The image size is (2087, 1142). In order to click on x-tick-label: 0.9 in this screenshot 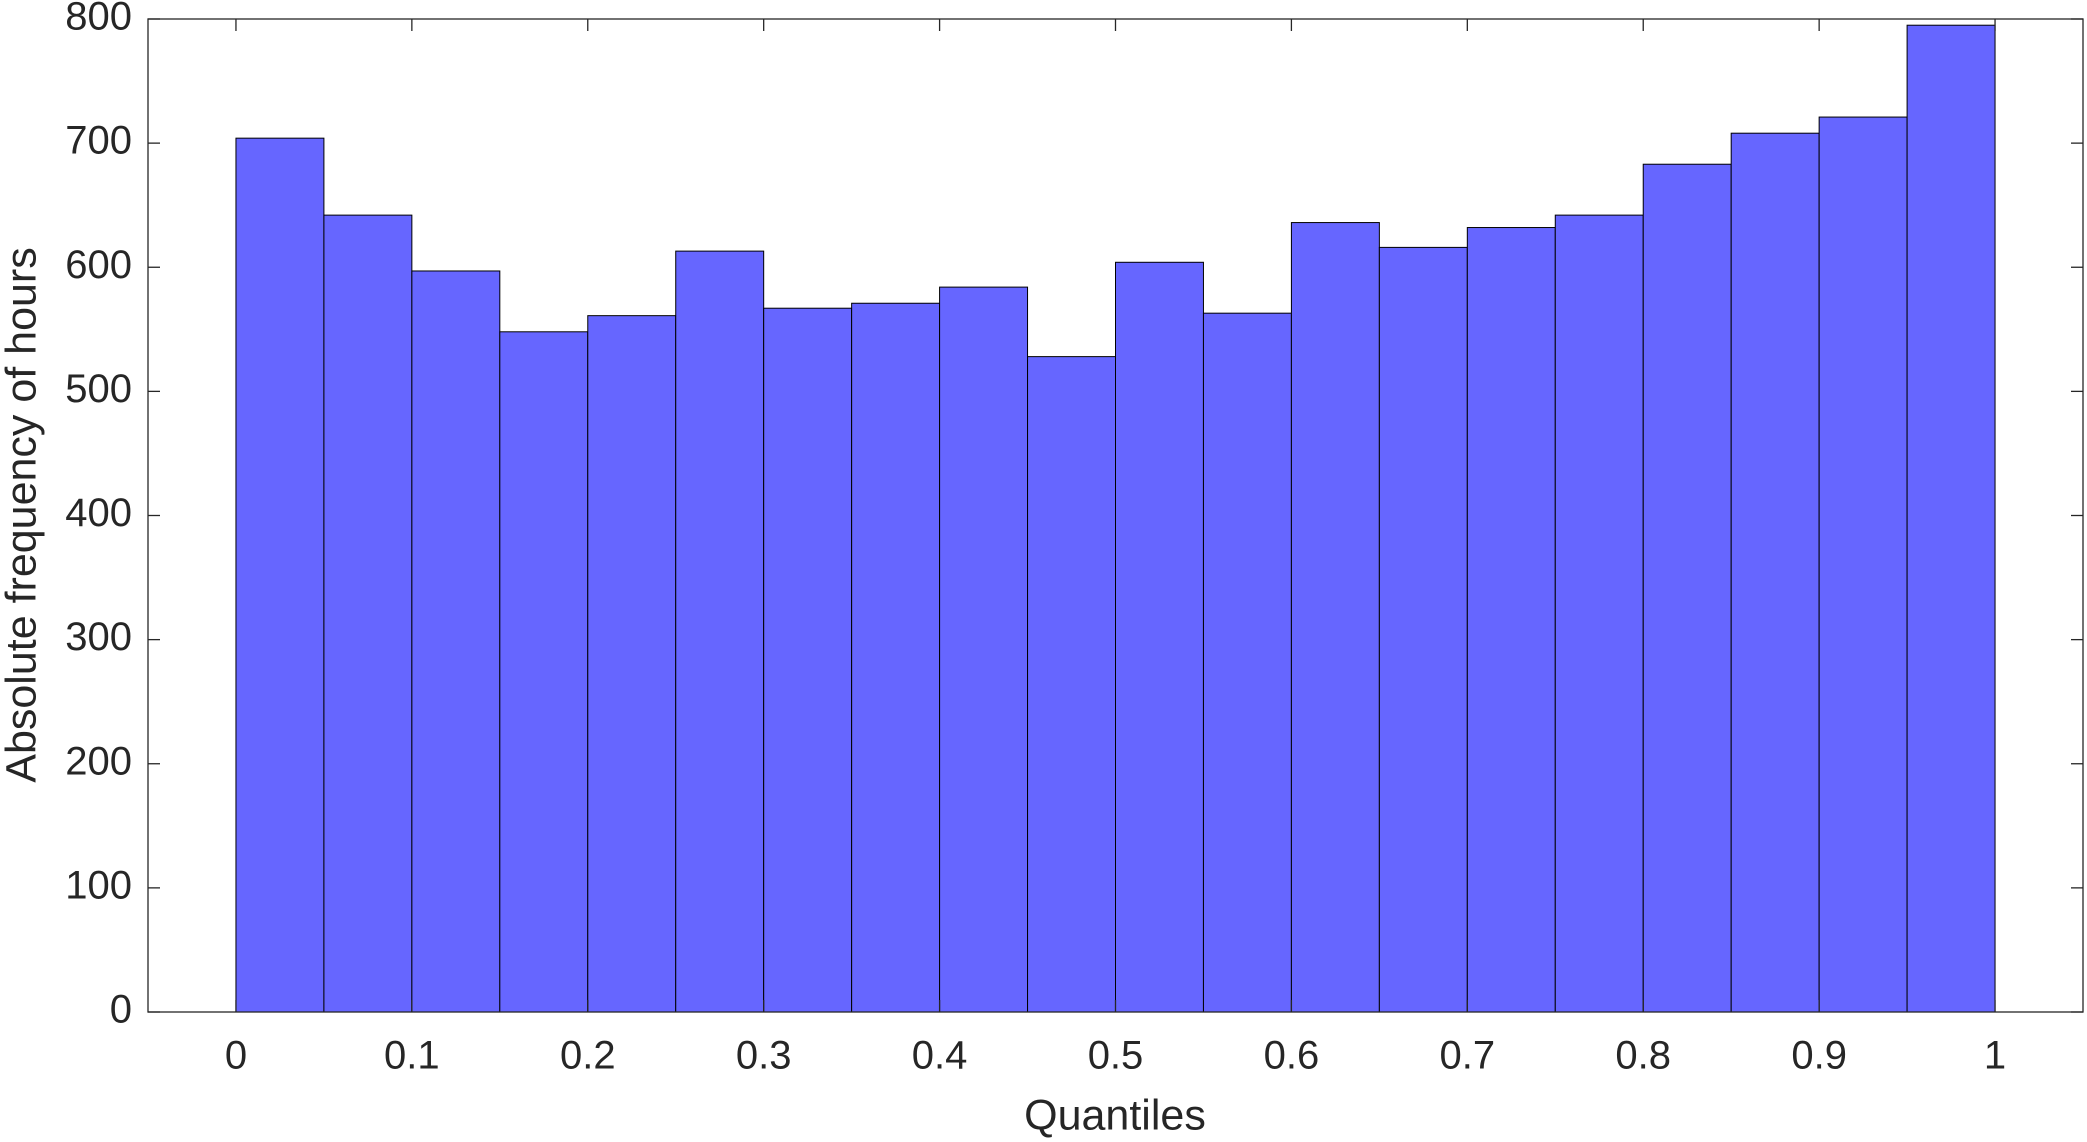, I will do `click(1819, 1056)`.